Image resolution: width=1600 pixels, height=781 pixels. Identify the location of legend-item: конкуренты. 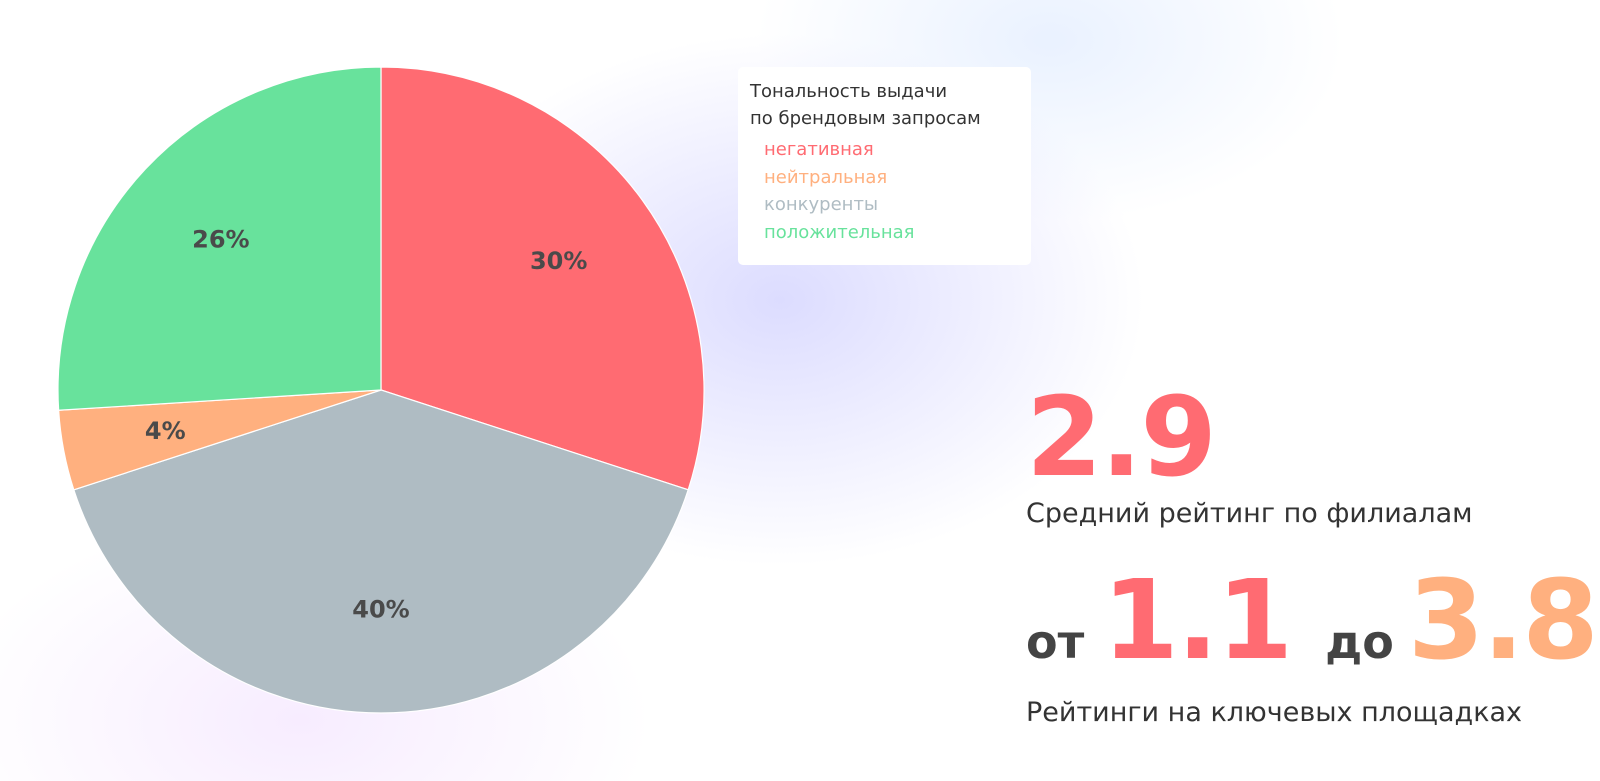
(821, 204).